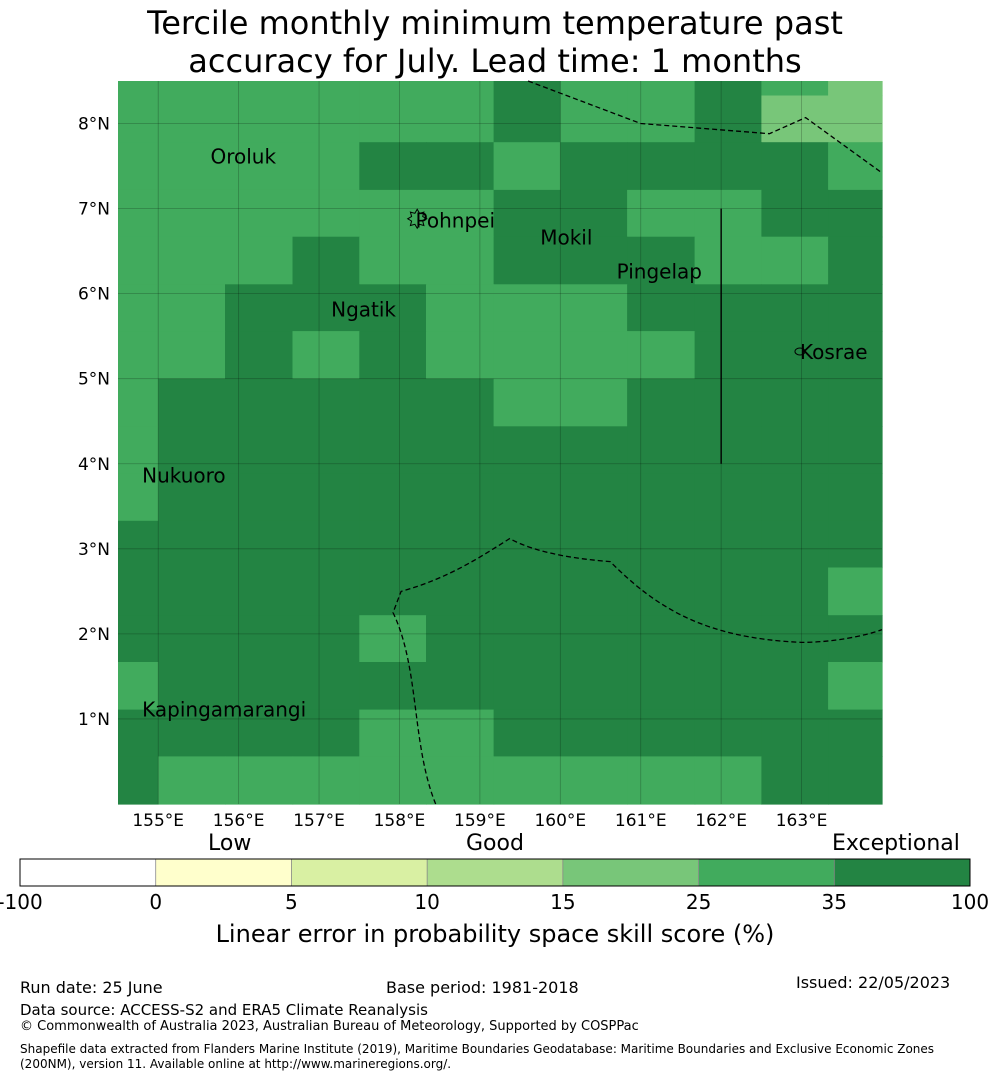 The image size is (990, 1080). Describe the element at coordinates (480, 821) in the screenshot. I see `lon-tick-label: 159°E` at that location.